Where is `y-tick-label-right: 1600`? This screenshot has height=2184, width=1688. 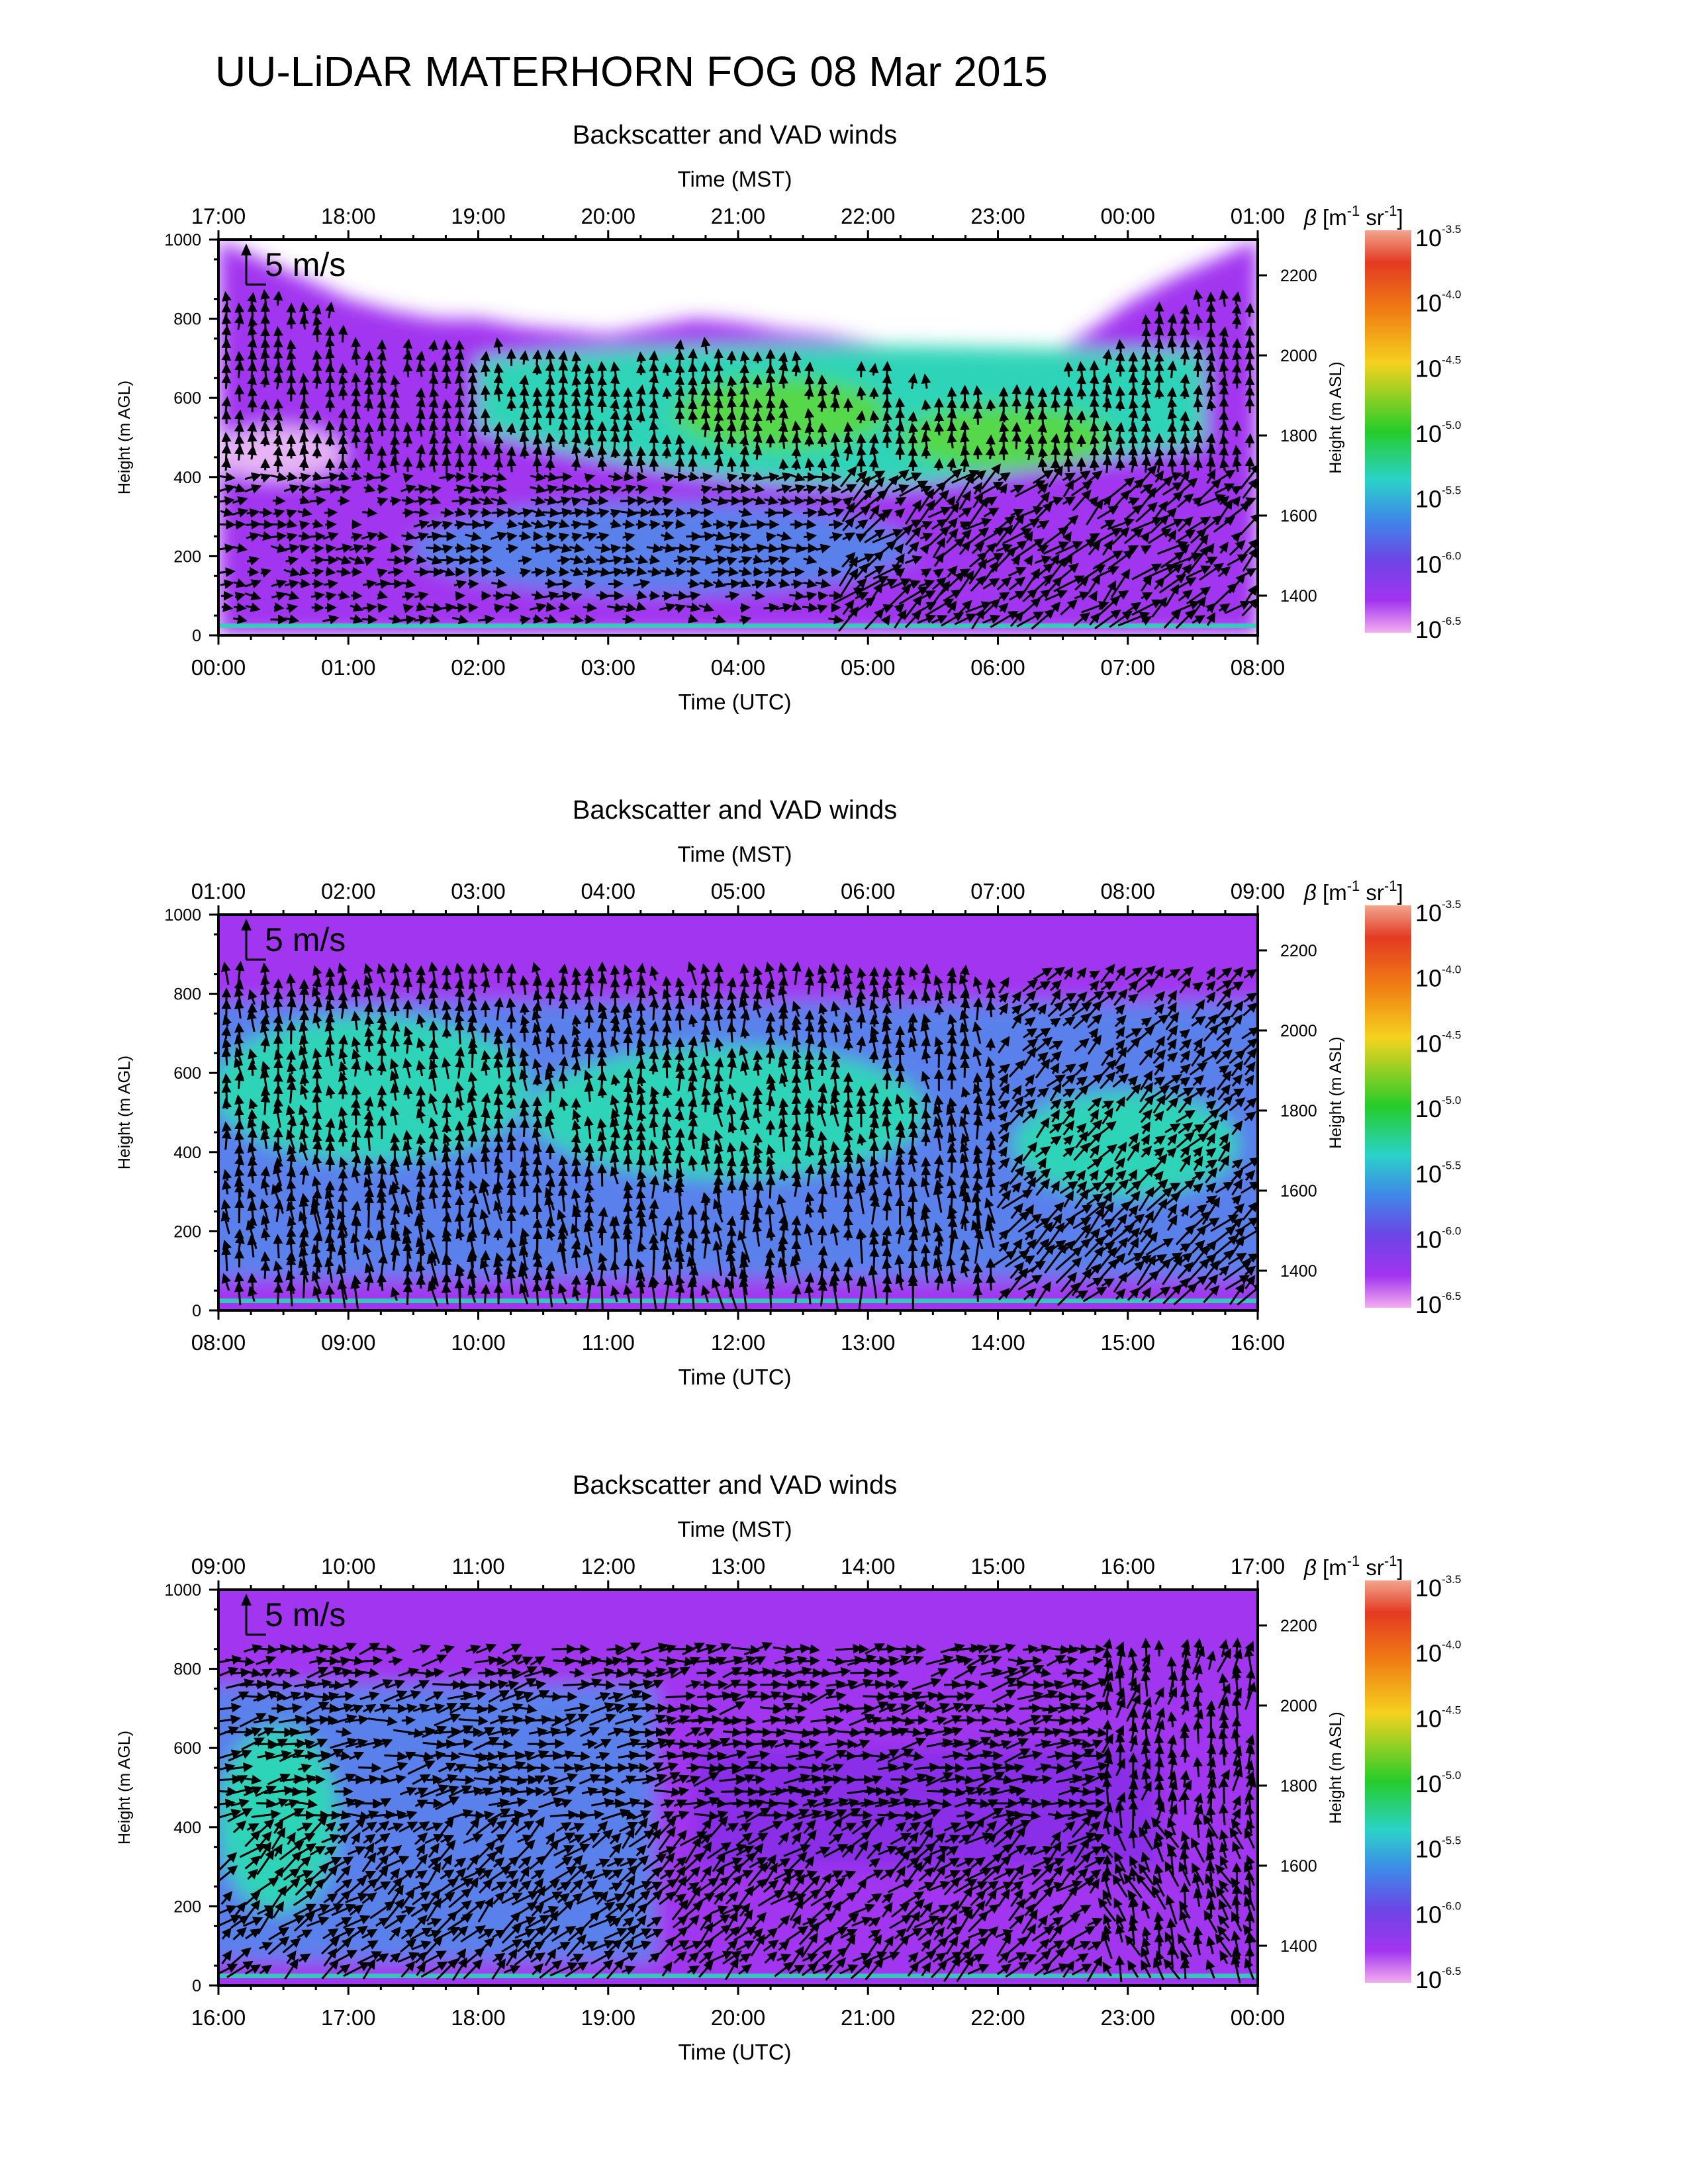 y-tick-label-right: 1600 is located at coordinates (1298, 1191).